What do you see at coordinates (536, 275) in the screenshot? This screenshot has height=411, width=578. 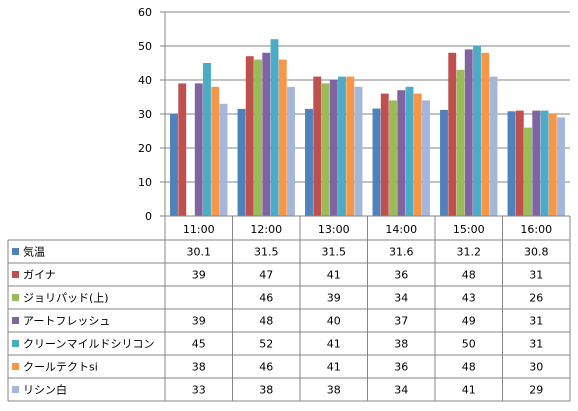 I see `data-label: 31` at bounding box center [536, 275].